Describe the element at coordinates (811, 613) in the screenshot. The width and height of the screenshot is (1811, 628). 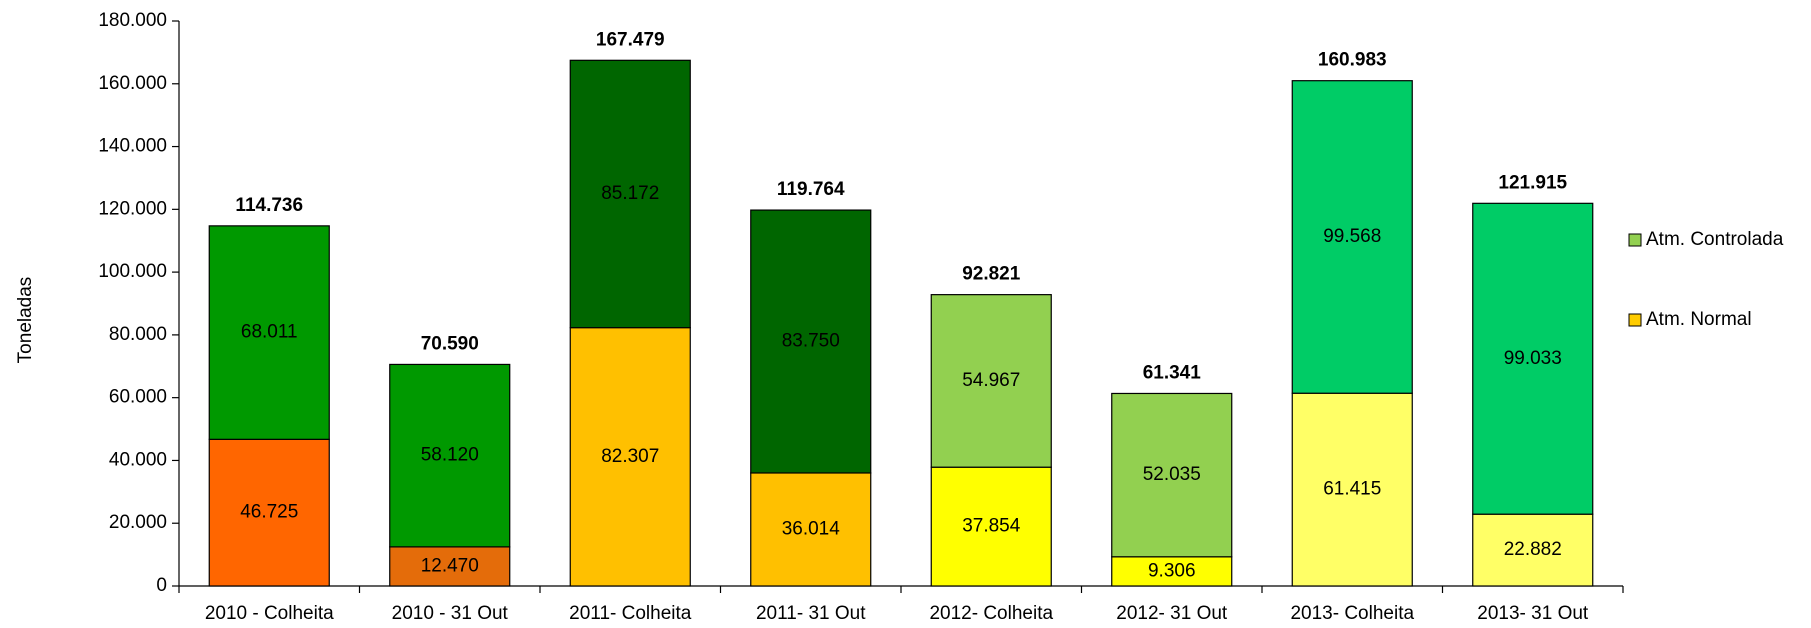
I see `x-tick-label: 2011- 31 Out` at that location.